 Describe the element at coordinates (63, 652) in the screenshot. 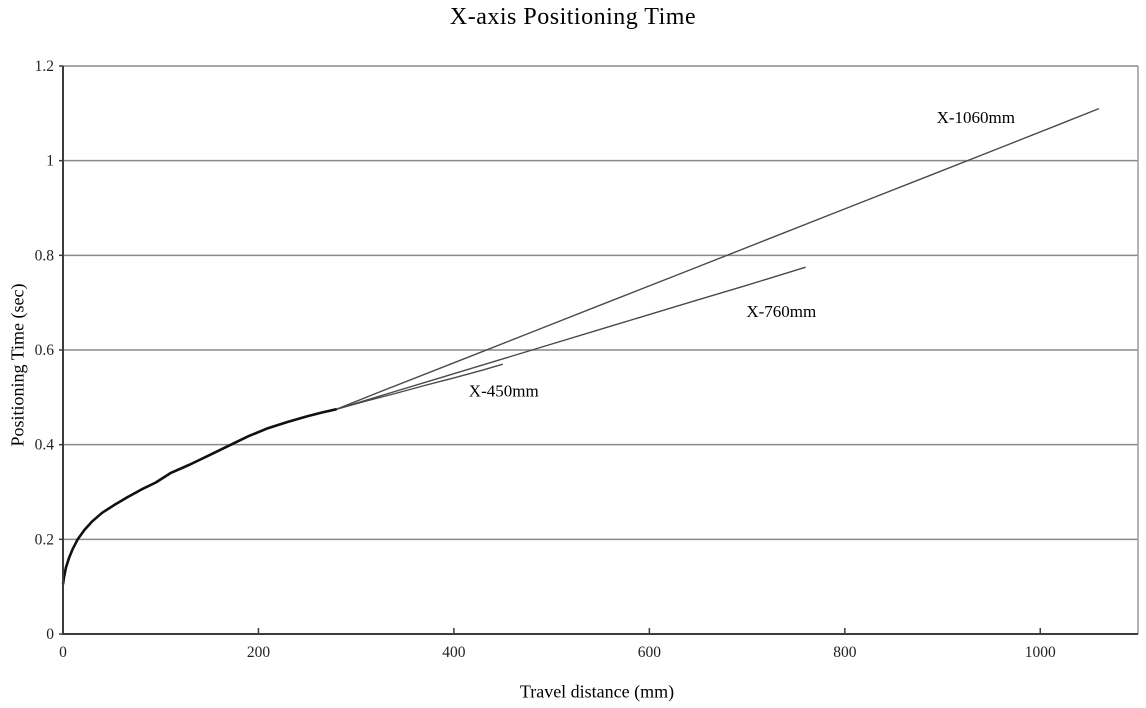

I see `x-tick-label-0: 0` at that location.